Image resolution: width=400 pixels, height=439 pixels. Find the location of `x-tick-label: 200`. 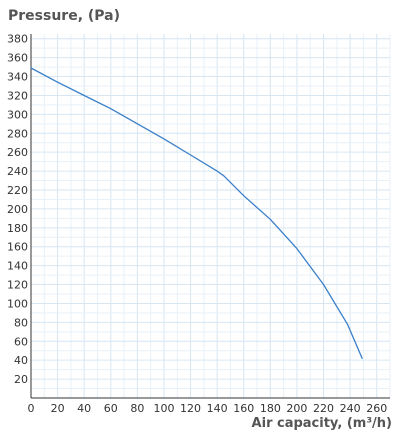

x-tick-label: 200 is located at coordinates (296, 408).